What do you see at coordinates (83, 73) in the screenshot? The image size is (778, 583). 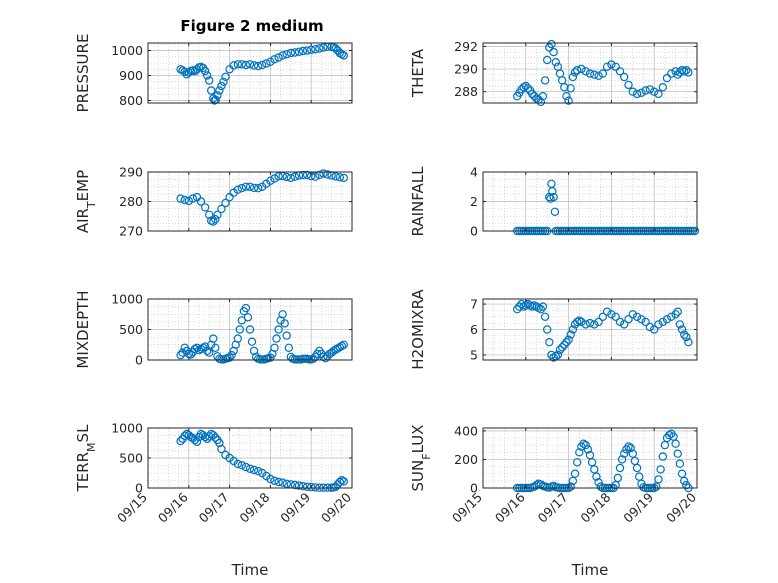 I see `y-axis-label: PRESSURE` at bounding box center [83, 73].